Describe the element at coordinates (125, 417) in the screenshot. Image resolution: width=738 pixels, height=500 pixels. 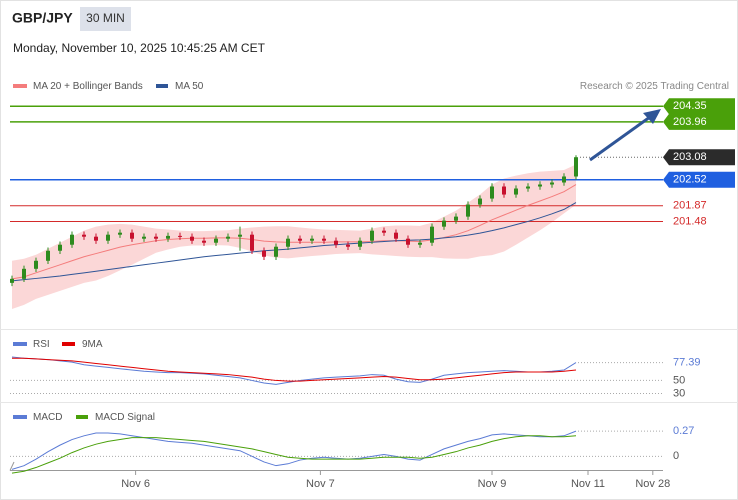
I see `legend-label: MACD Signal` at that location.